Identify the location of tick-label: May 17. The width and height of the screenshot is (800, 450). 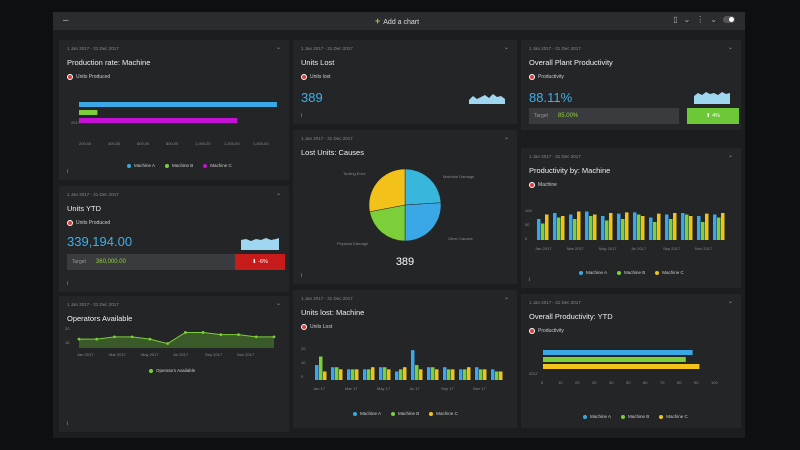
(384, 388).